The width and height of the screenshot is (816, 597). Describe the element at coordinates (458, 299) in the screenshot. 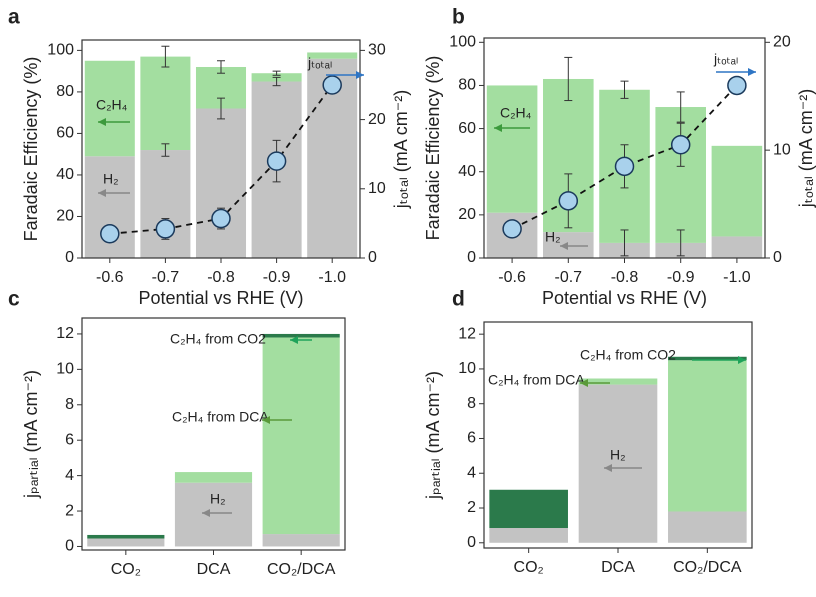

I see `panel-letter: d` at that location.